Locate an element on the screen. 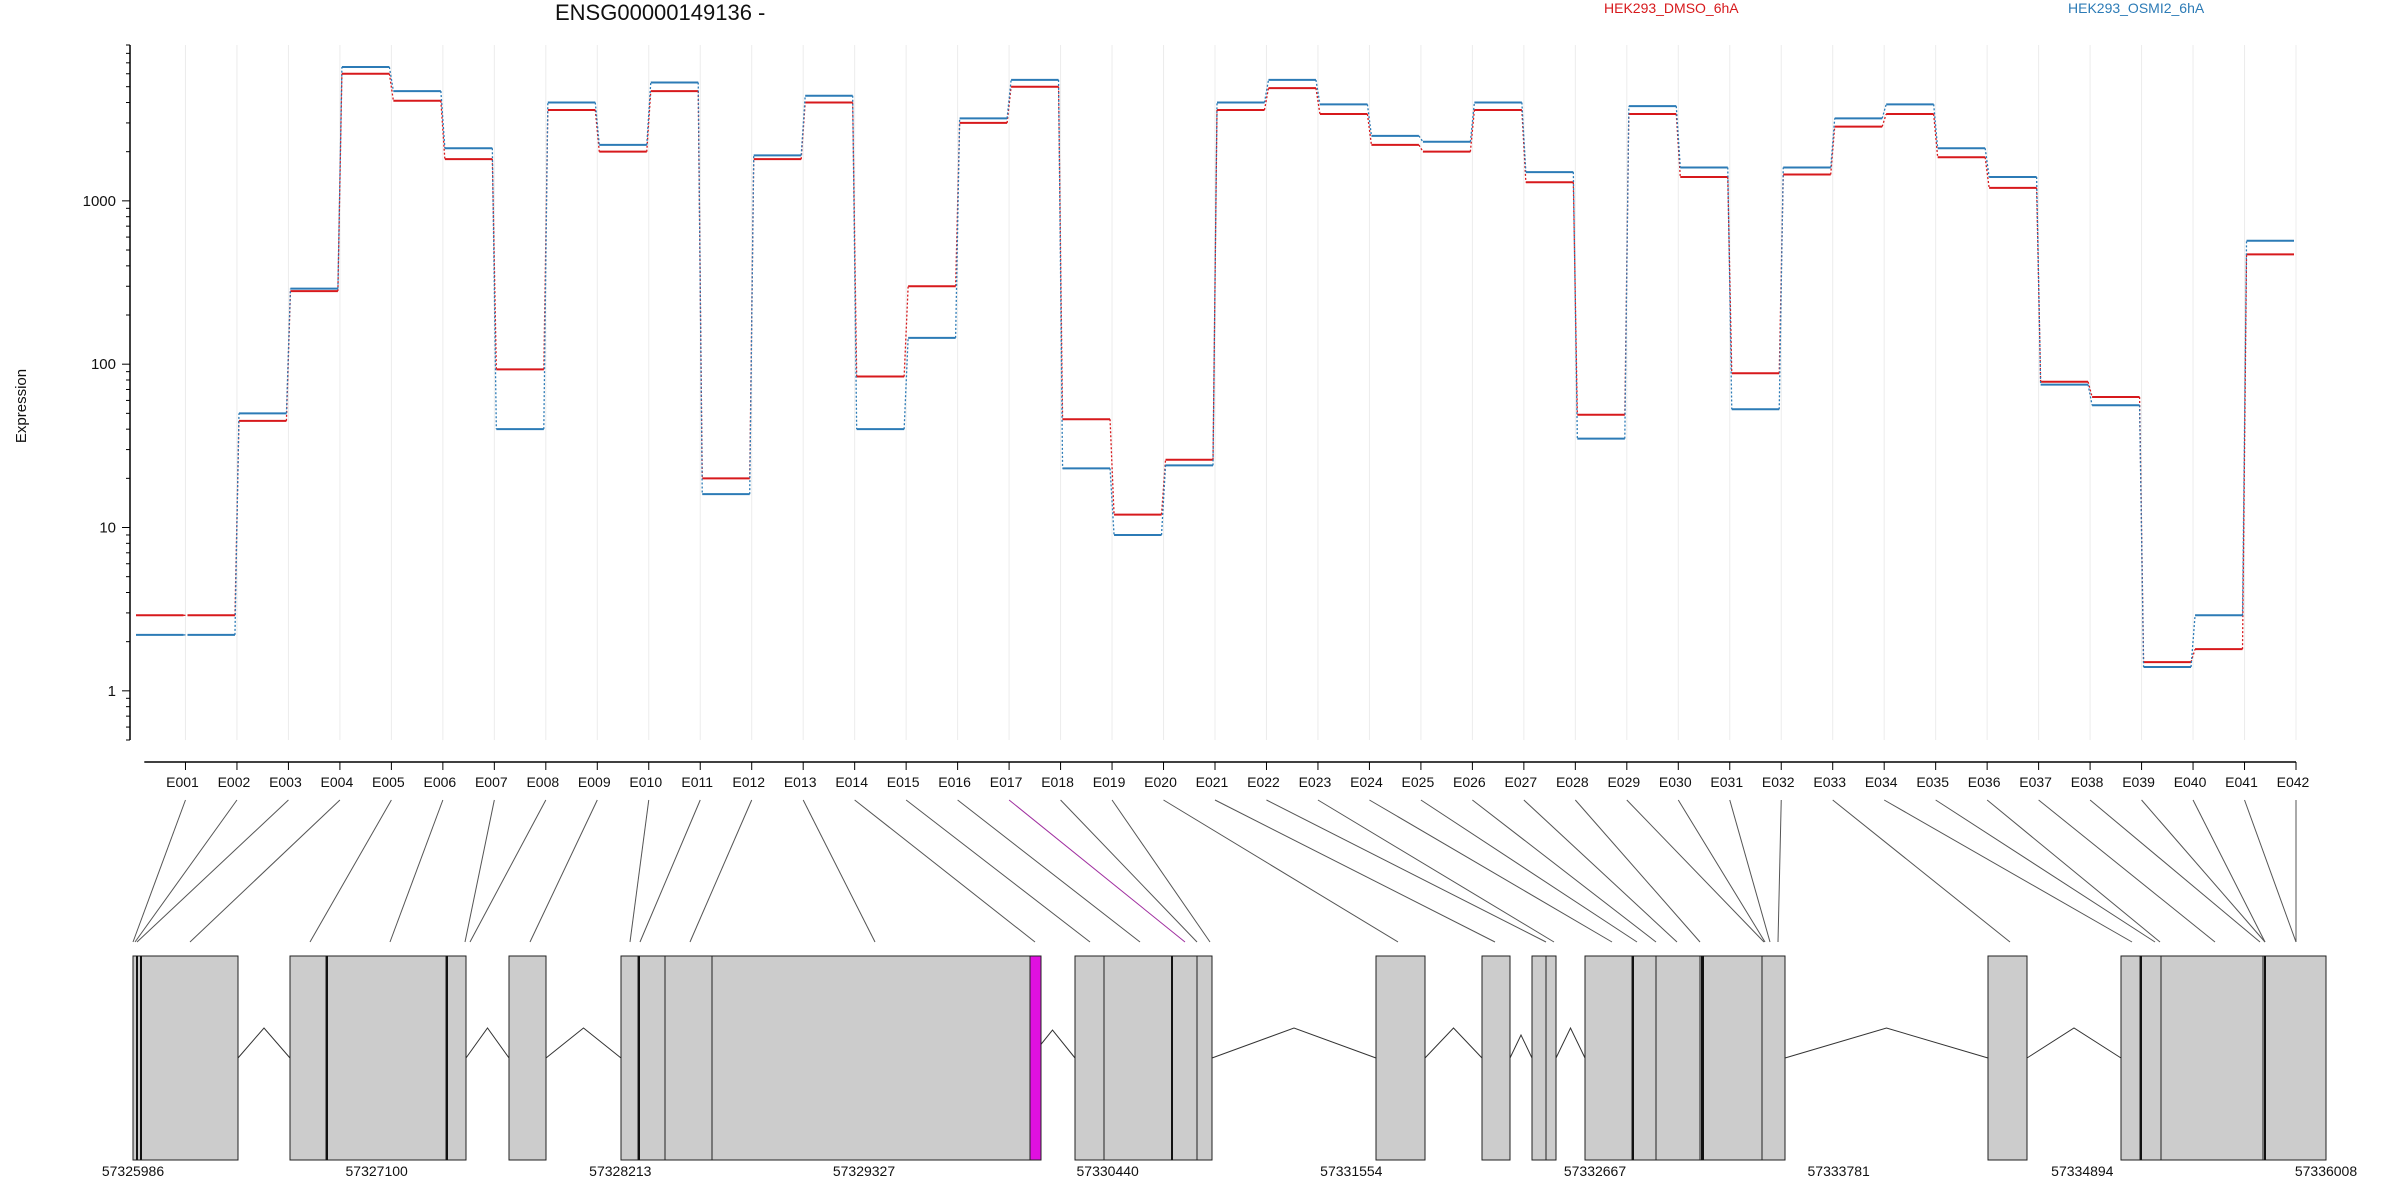 This screenshot has width=2400, height=1200. genomic-tick-label: 57336008 is located at coordinates (2326, 1171).